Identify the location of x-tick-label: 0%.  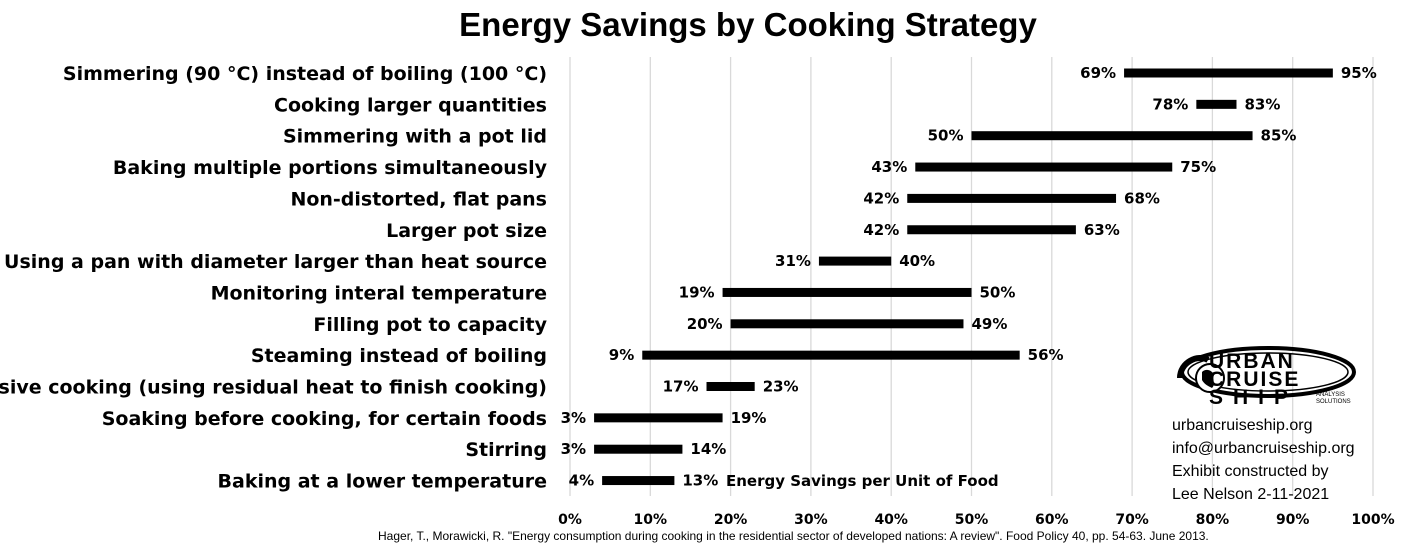
(570, 520).